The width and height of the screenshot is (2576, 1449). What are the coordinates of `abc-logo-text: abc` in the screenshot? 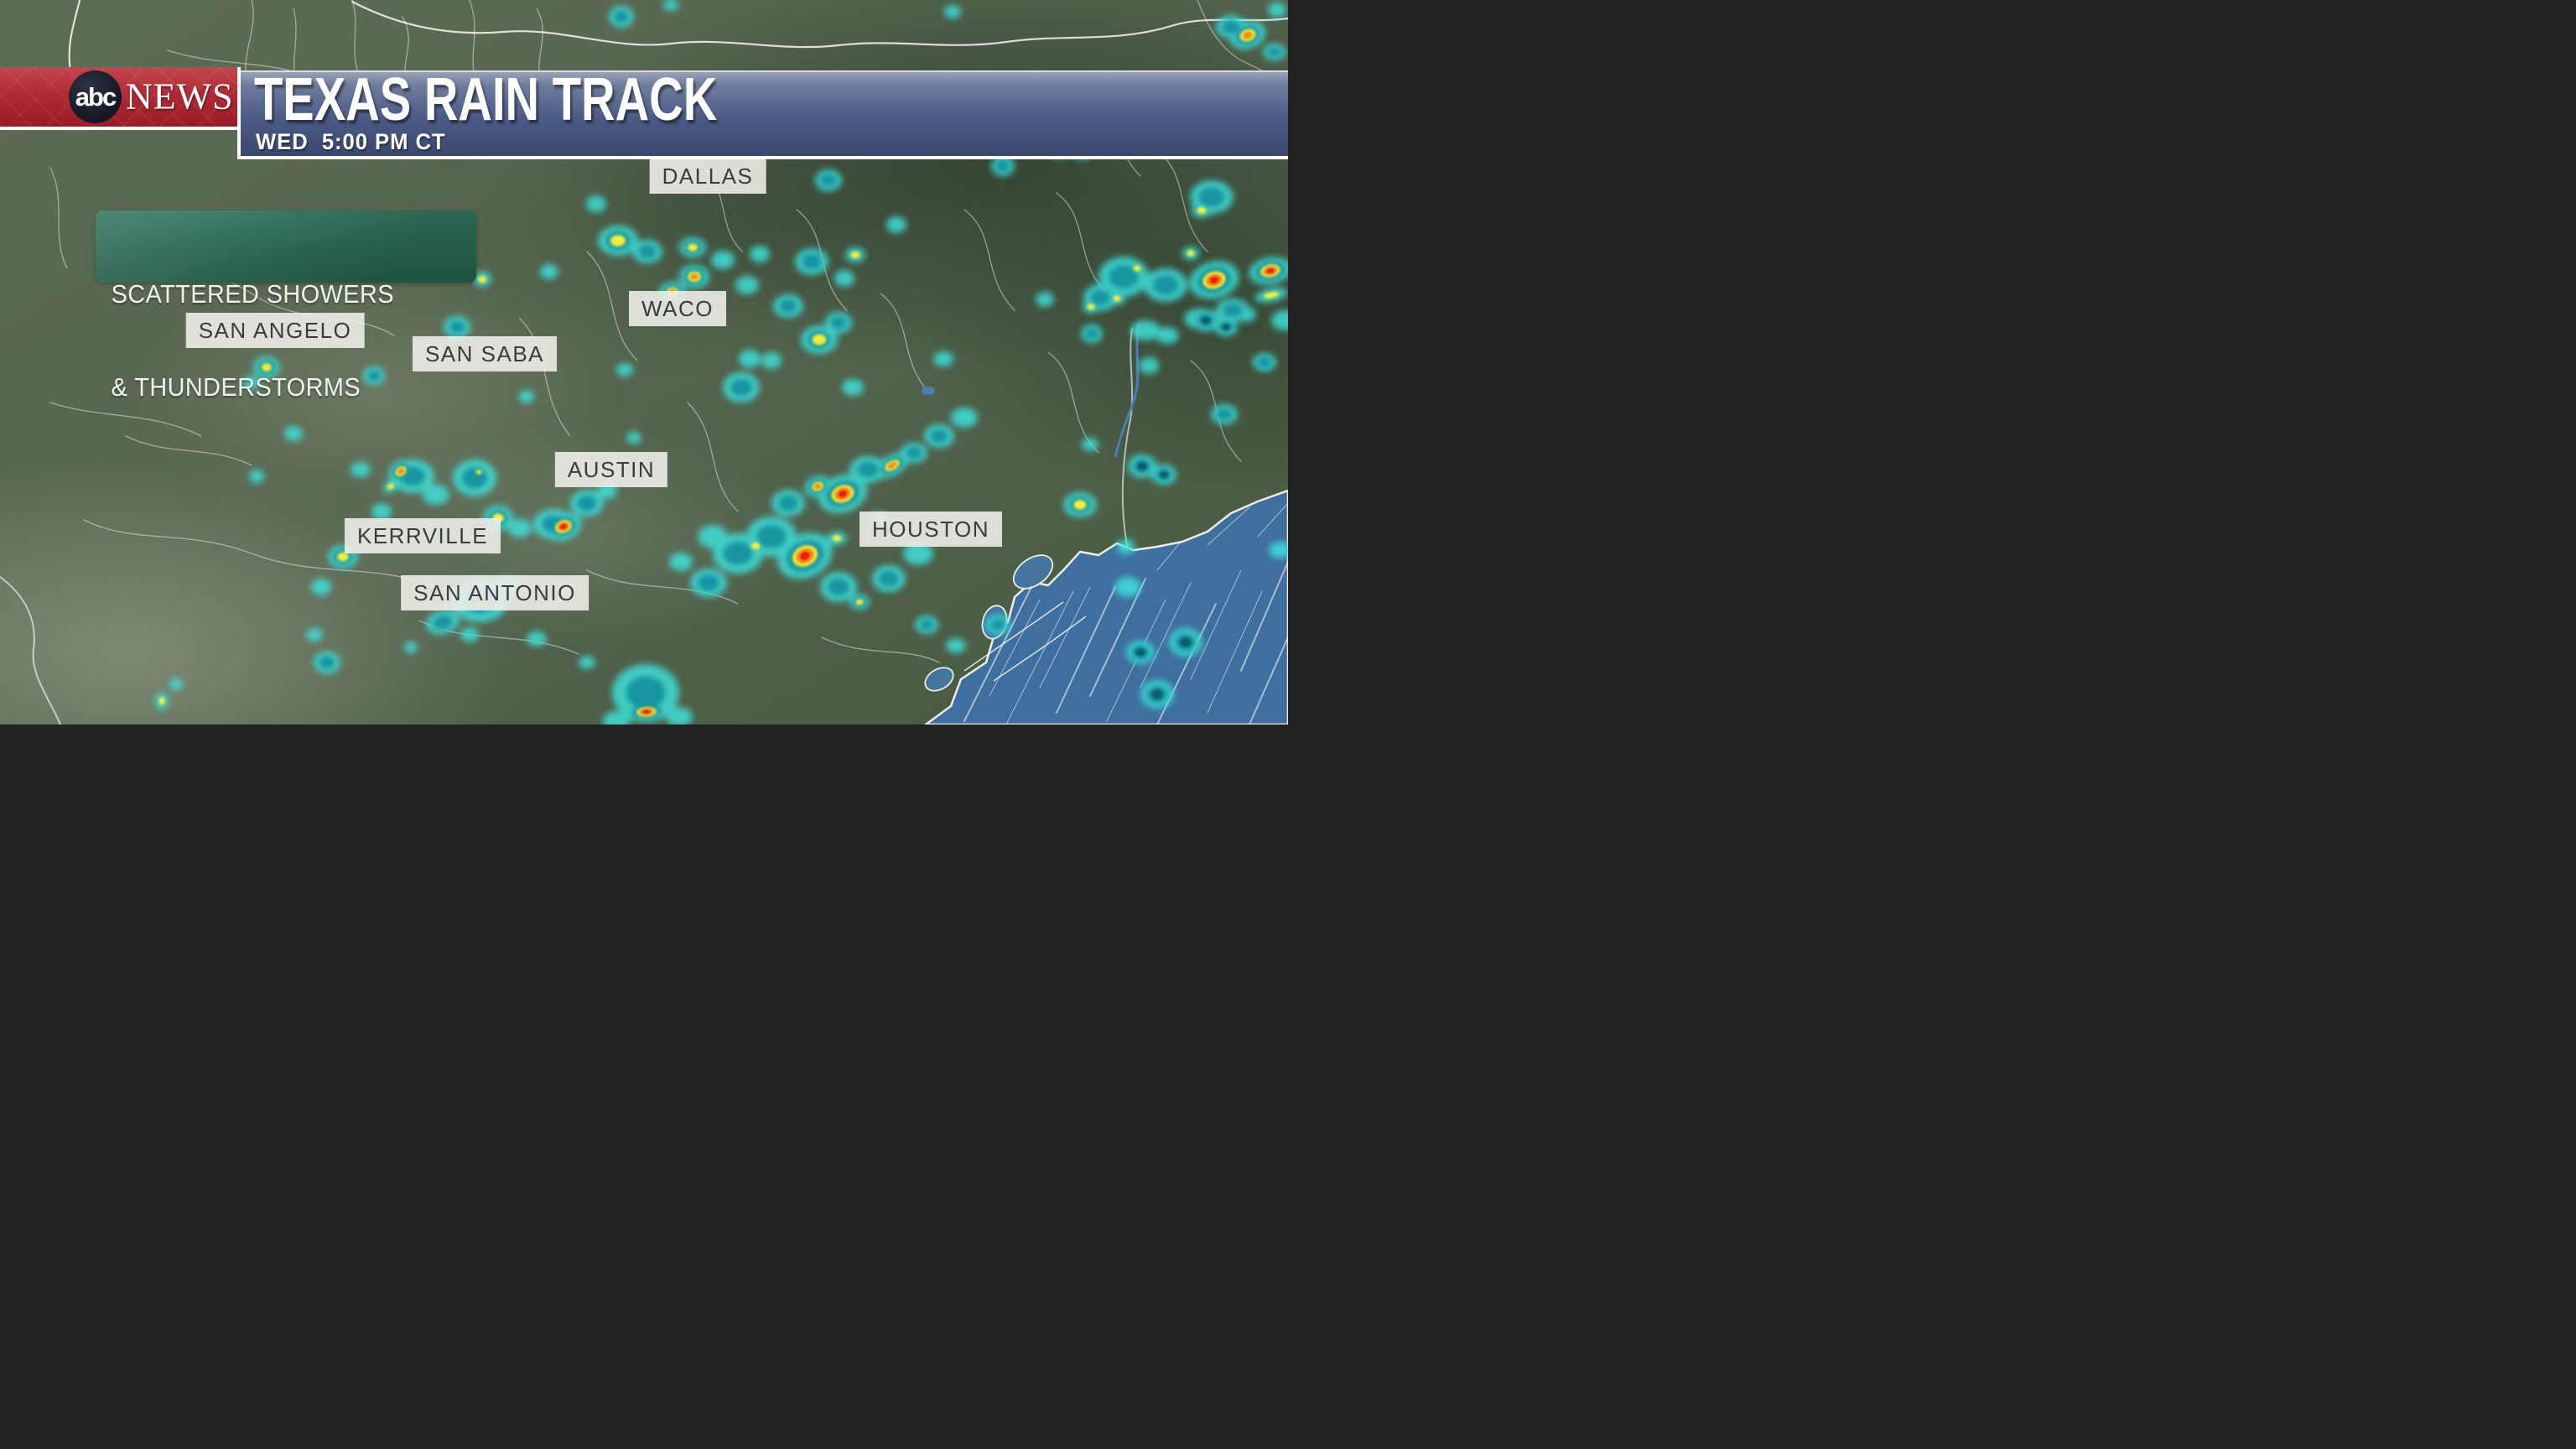 It's located at (96, 96).